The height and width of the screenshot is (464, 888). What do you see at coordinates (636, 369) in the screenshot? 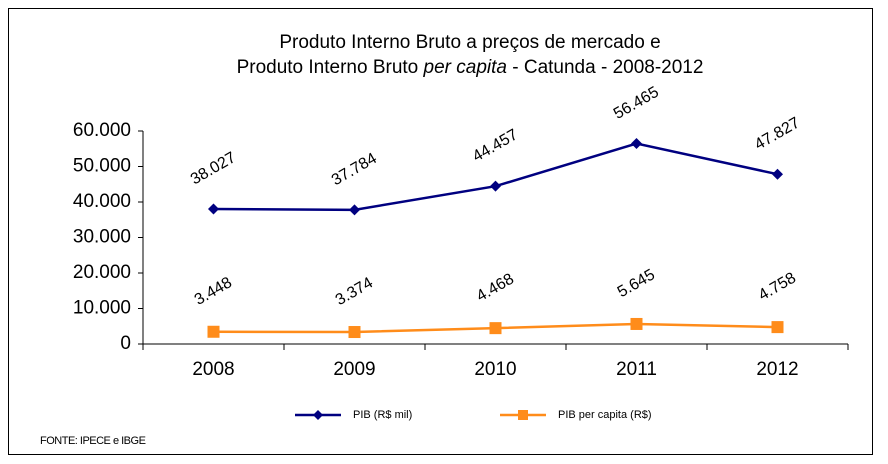
I see `x-tick-label: 2011` at bounding box center [636, 369].